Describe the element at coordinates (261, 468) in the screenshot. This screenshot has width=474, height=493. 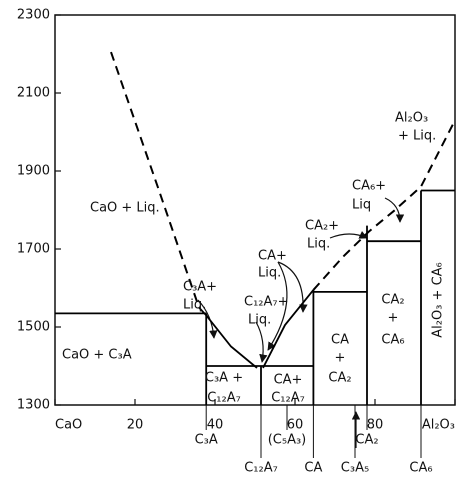
I see `composition-label: C₁₂A₇` at that location.